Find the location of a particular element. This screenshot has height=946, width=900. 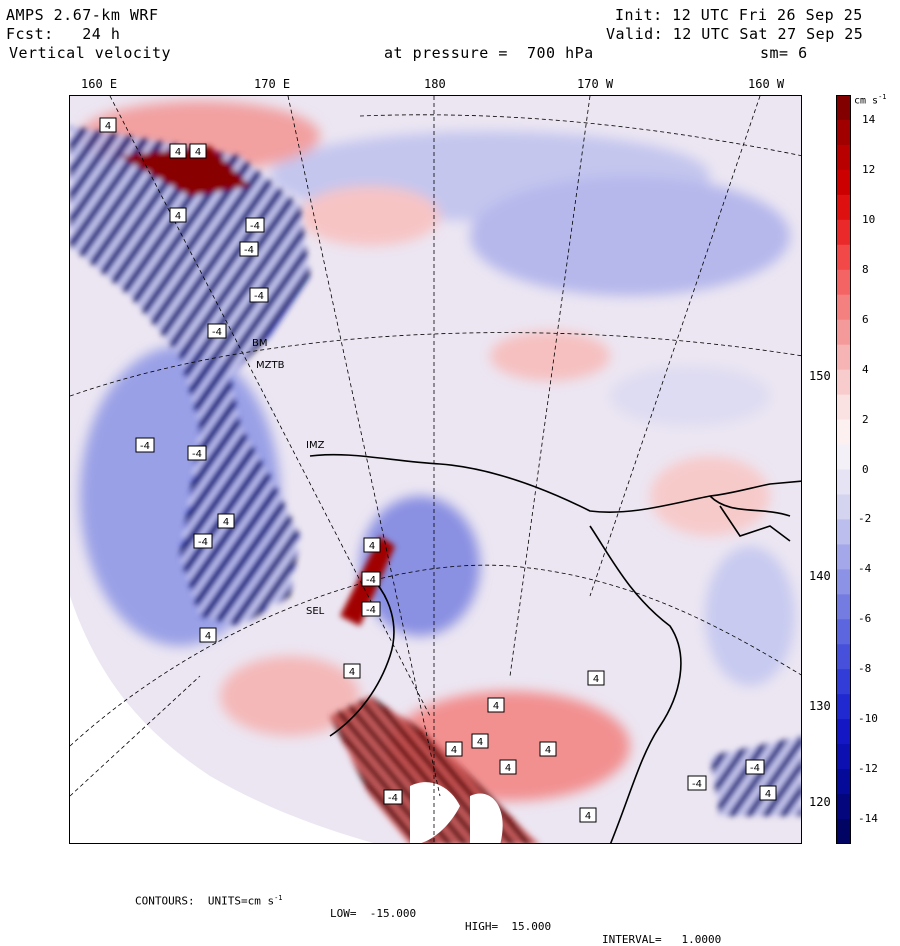

colorbar-tick-label: 2 is located at coordinates (865, 419).